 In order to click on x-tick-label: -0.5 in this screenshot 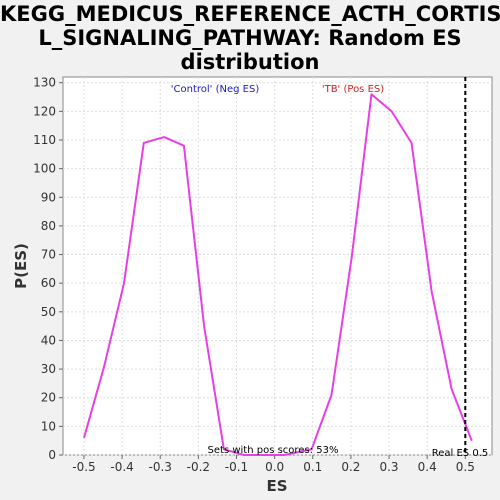, I will do `click(83, 467)`.